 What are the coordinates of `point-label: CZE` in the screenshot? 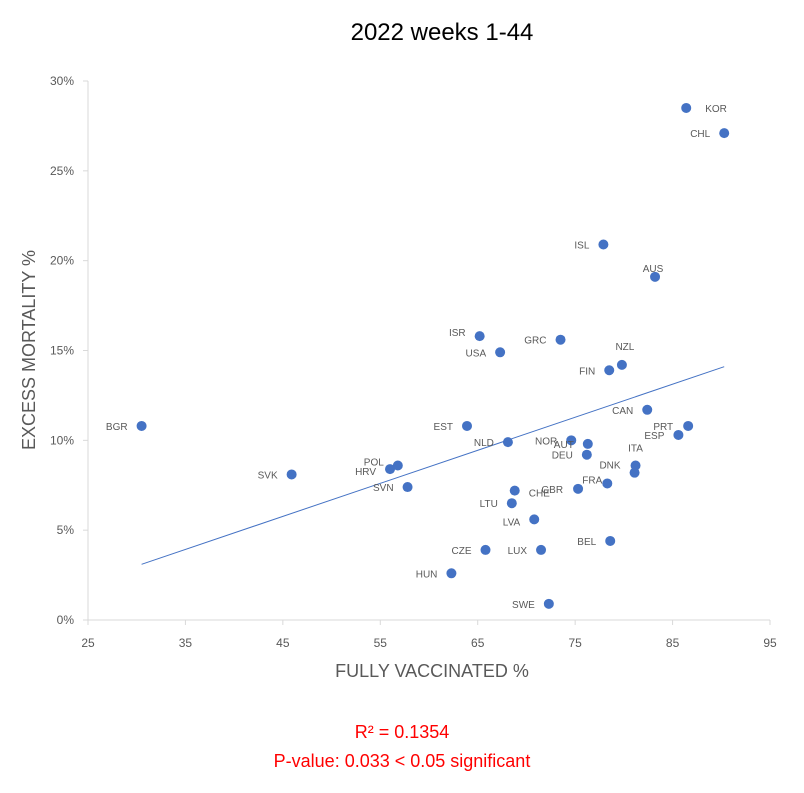 It's located at (462, 551).